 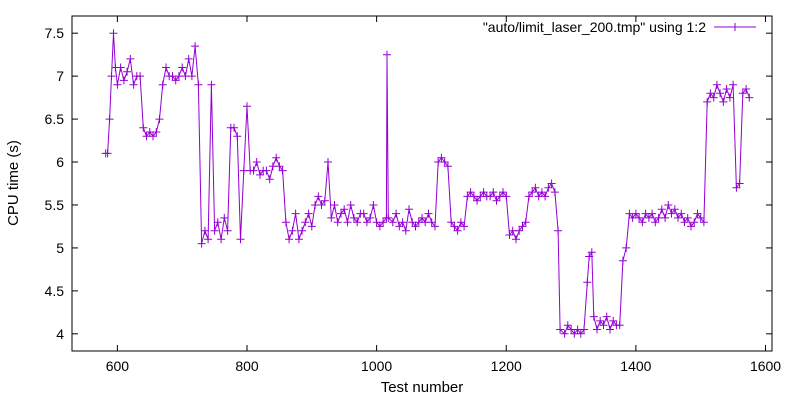 I want to click on y-tick-label: 6.5, so click(x=55, y=119).